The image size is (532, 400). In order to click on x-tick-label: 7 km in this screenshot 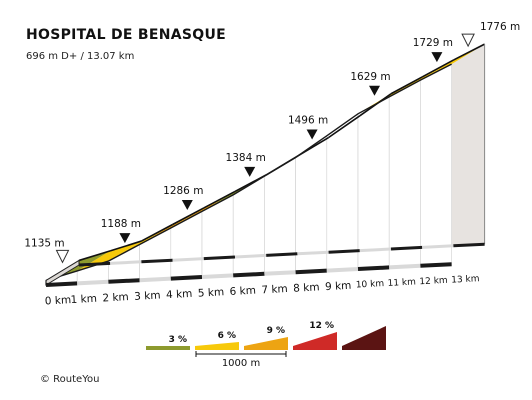, I will do `click(274, 289)`.